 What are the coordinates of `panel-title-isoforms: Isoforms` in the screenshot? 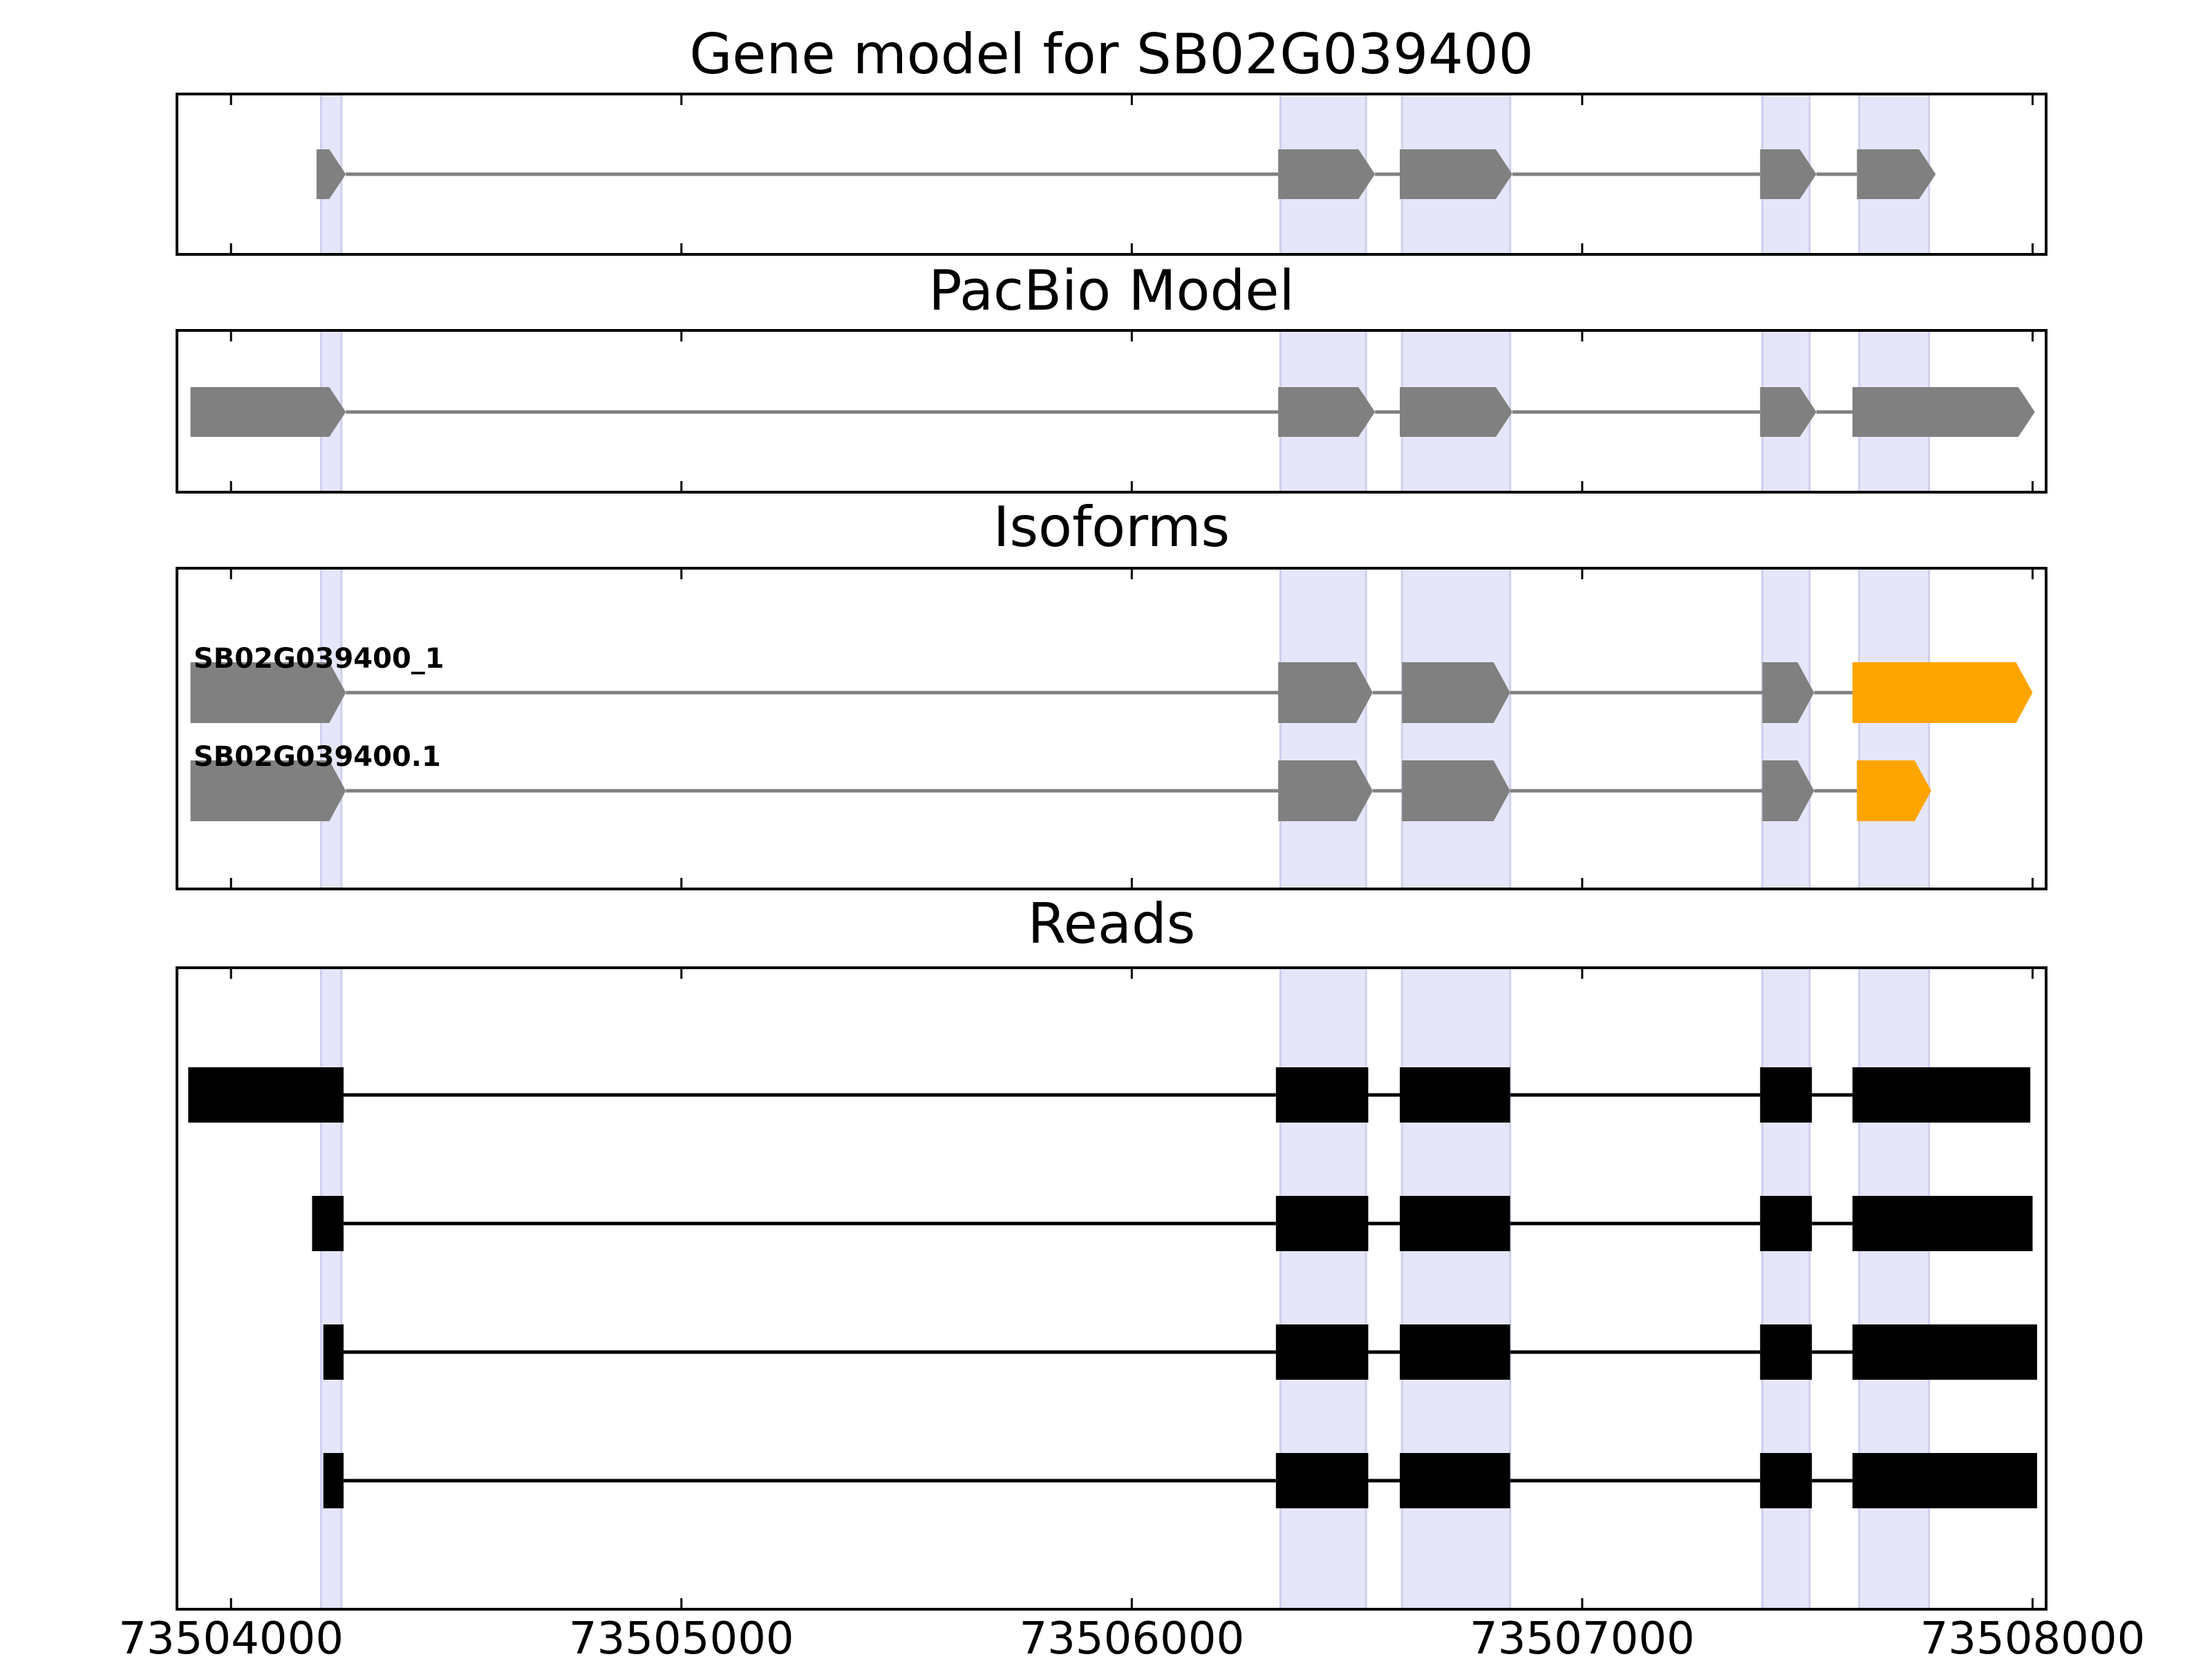 It's located at (1111, 527).